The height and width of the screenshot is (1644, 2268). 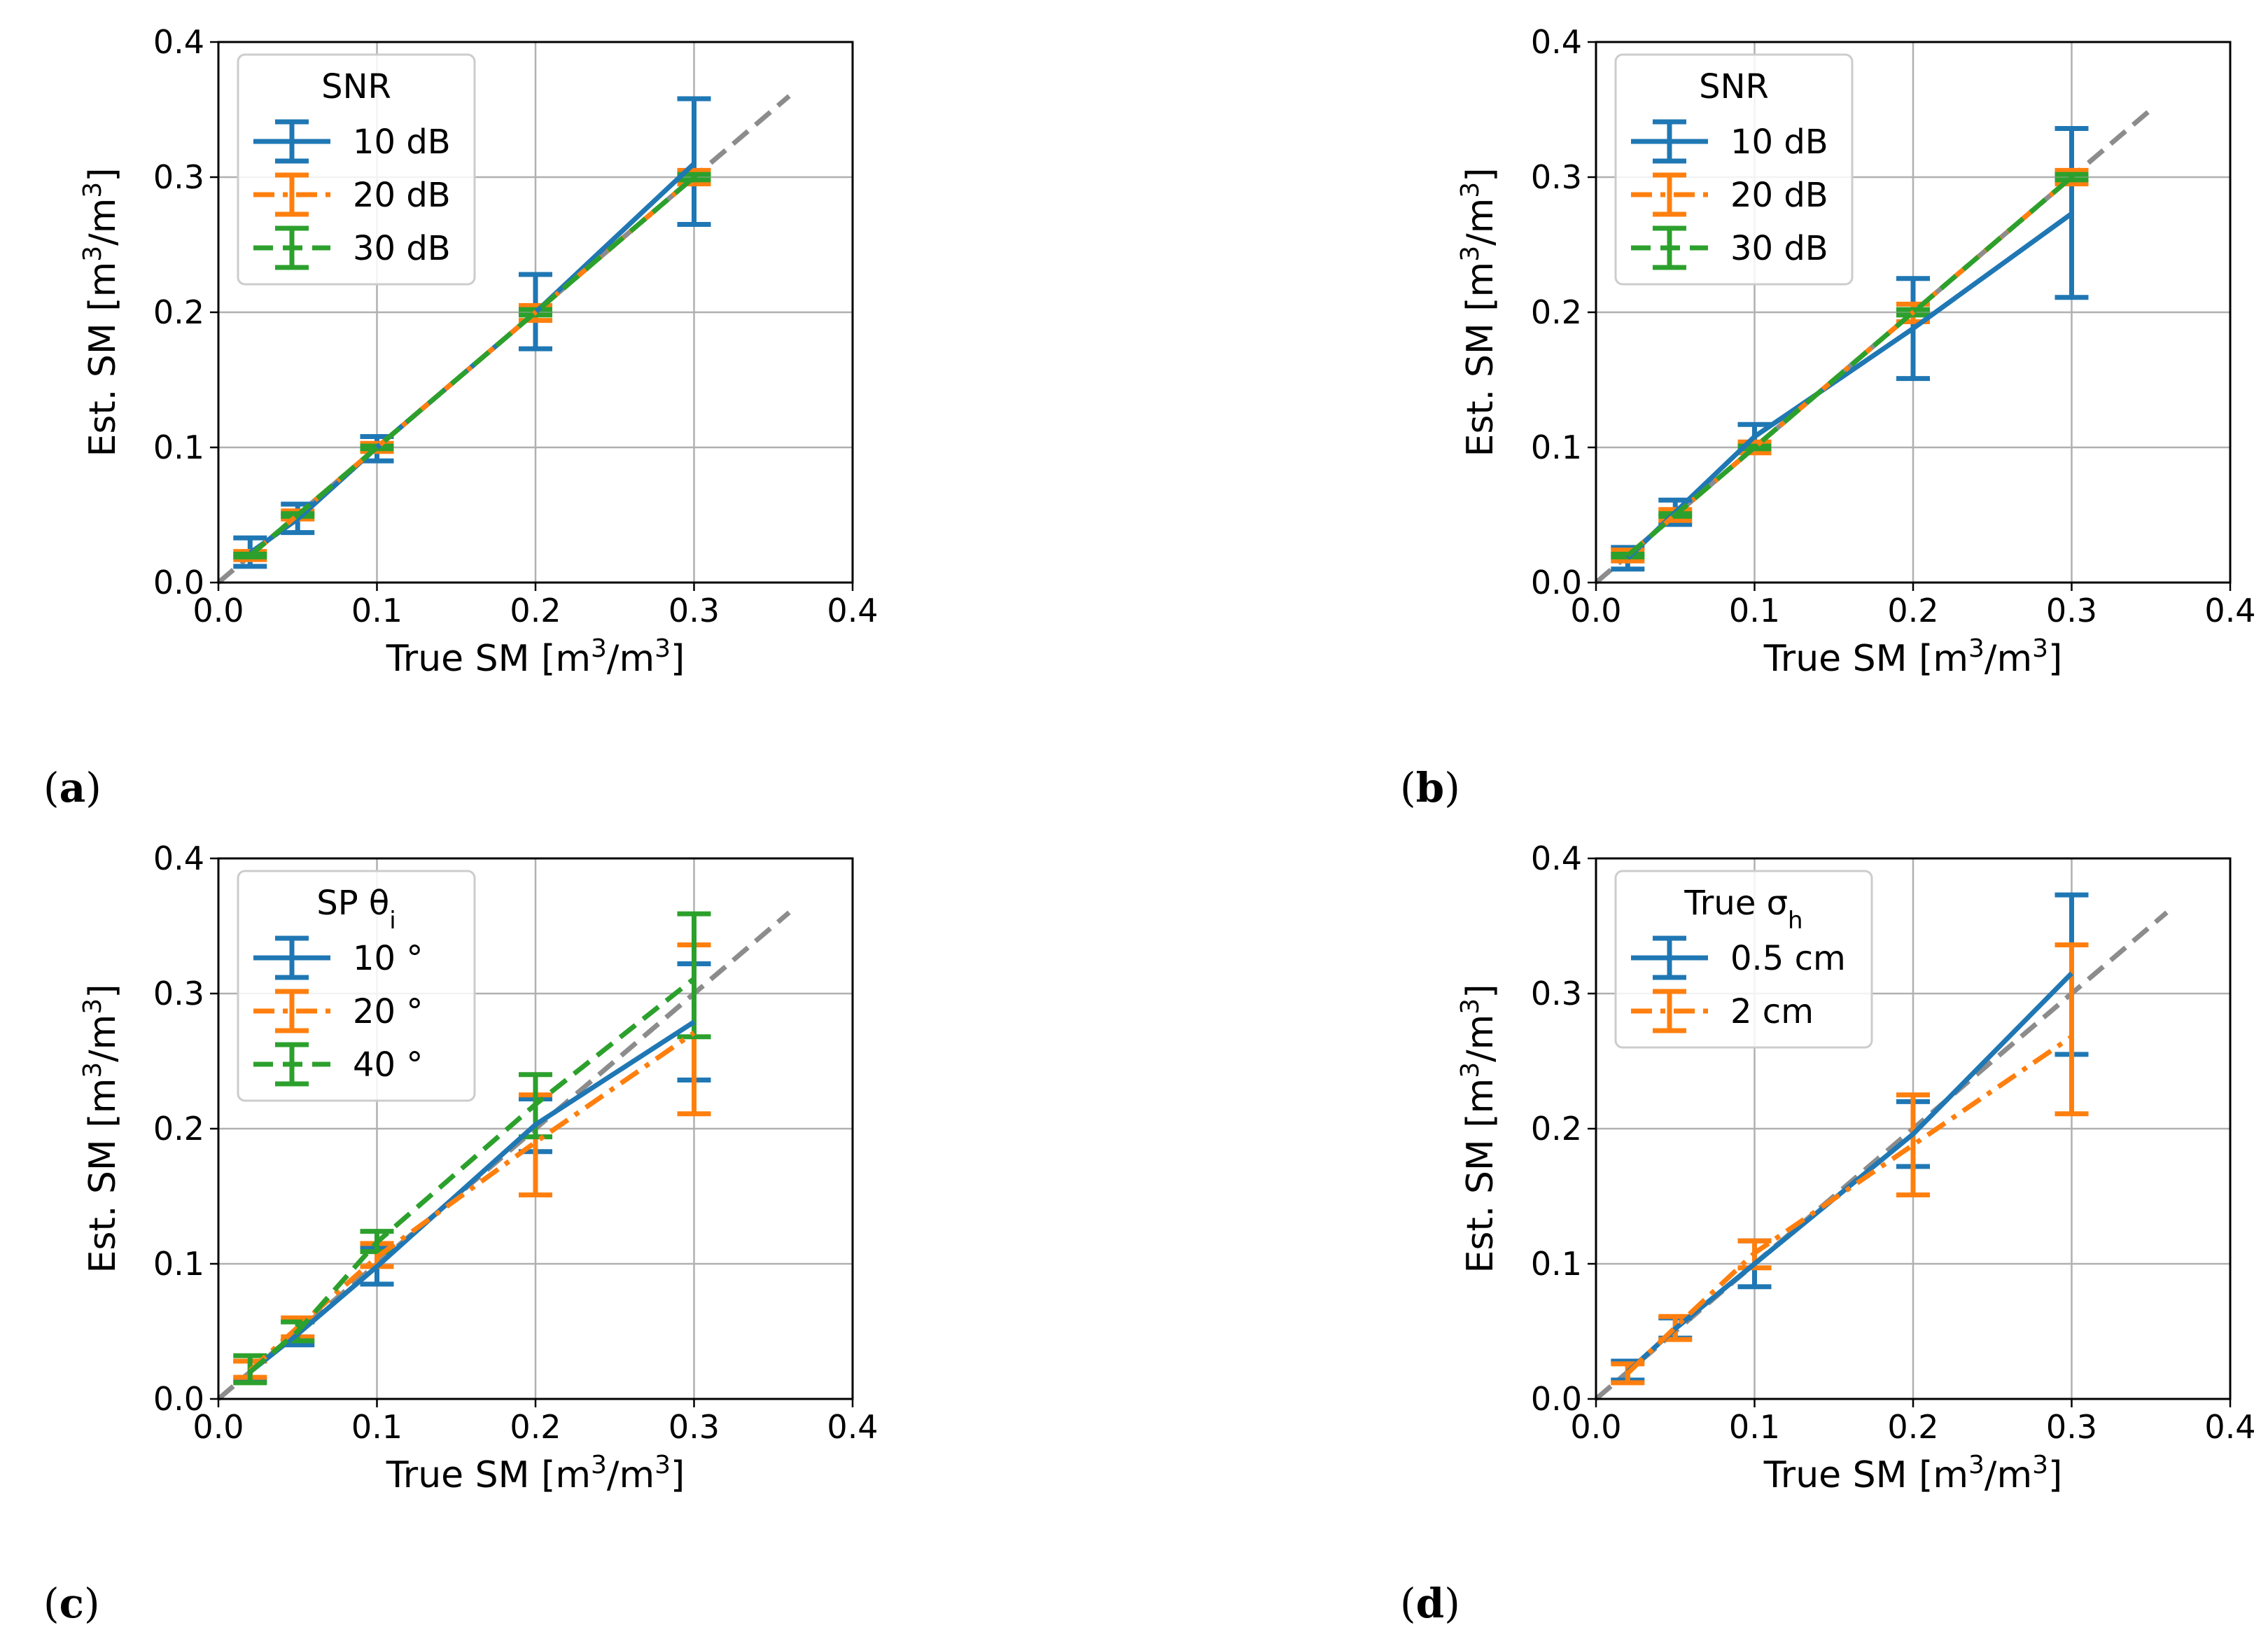 What do you see at coordinates (1743, 909) in the screenshot?
I see `legend-title: True σh` at bounding box center [1743, 909].